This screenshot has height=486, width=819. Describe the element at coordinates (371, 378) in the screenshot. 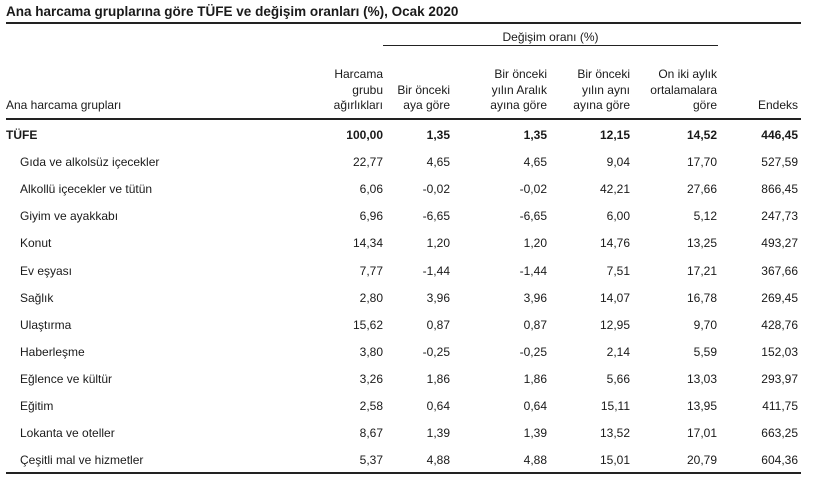

I see `cell-weight: 3,26` at that location.